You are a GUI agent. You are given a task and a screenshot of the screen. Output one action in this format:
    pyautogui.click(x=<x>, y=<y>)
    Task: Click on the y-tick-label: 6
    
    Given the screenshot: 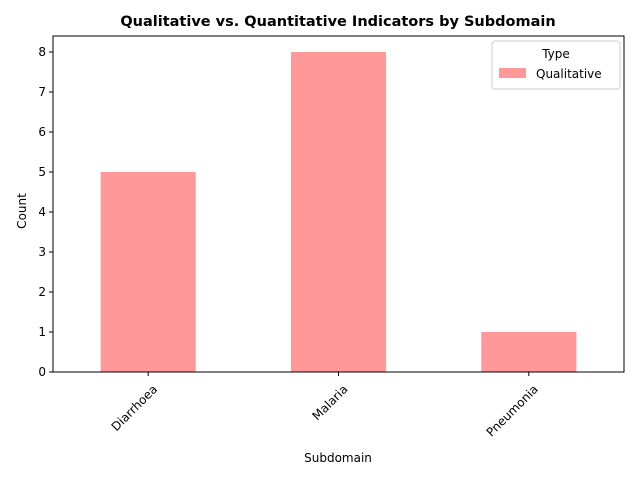 What is the action you would take?
    pyautogui.click(x=42, y=132)
    